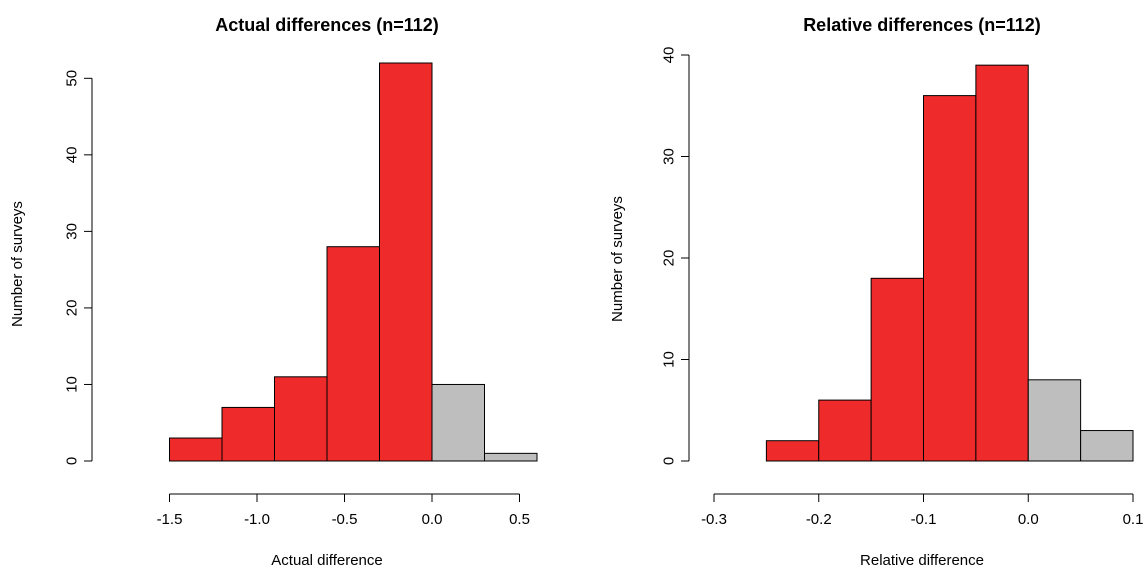  Describe the element at coordinates (922, 25) in the screenshot. I see `chart-title: Relative differences (n=112)` at that location.